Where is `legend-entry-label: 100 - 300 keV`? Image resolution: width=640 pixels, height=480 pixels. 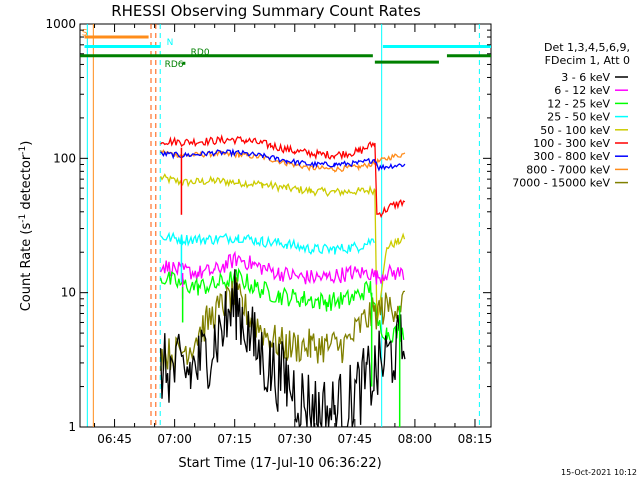
legend-entry-label: 100 - 300 keV is located at coordinates (571, 143).